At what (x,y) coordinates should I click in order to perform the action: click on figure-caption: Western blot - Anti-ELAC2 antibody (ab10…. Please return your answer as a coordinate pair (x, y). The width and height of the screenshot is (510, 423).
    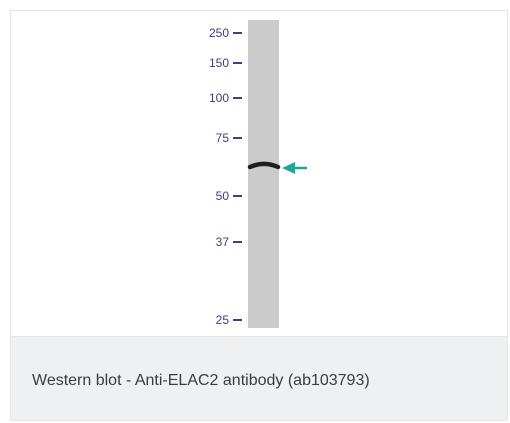
    Looking at the image, I should click on (201, 380).